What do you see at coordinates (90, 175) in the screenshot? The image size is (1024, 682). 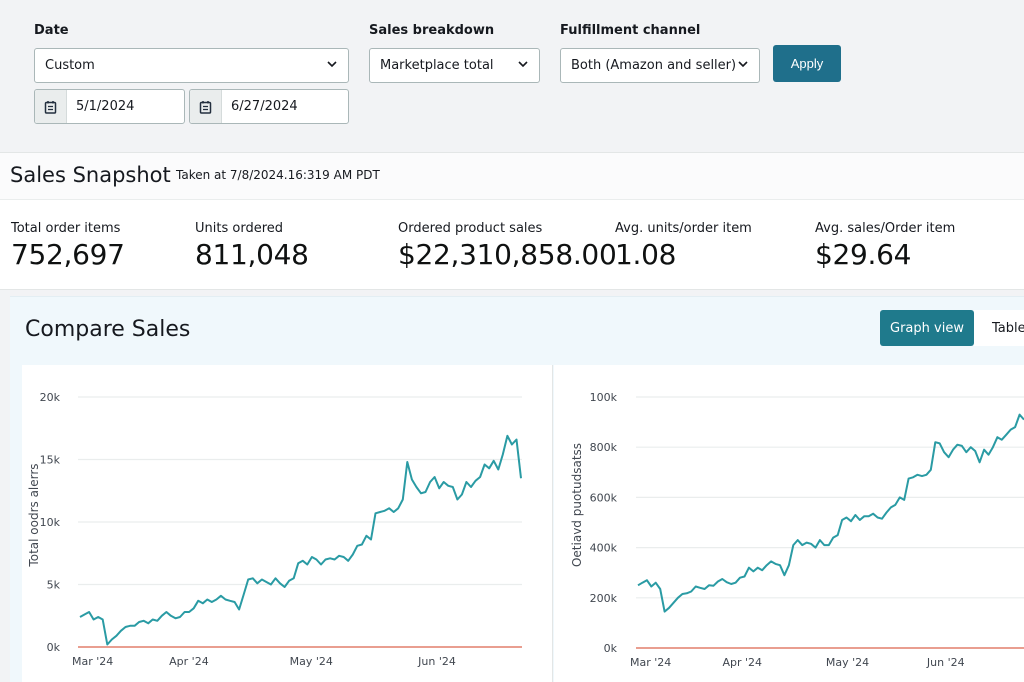 I see `snapshot-title: Sales Snapshot` at bounding box center [90, 175].